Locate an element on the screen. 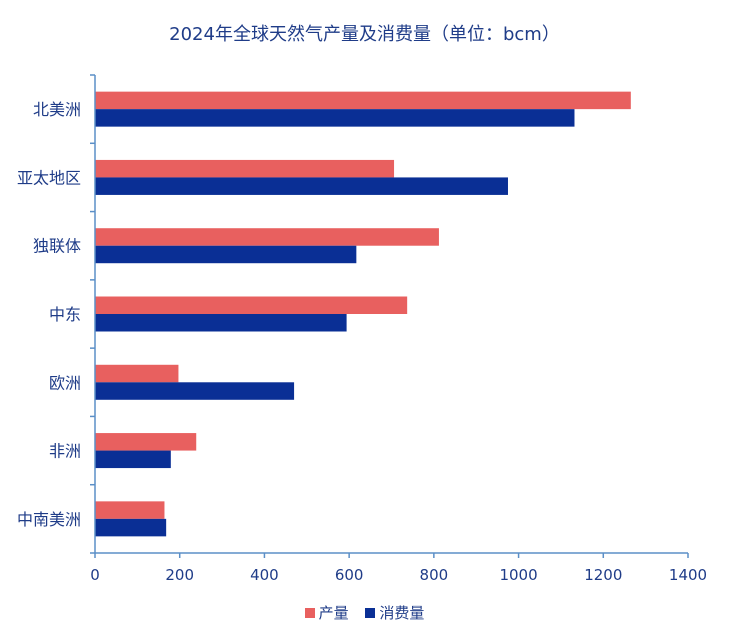 The height and width of the screenshot is (640, 729). category-label: 独联体 is located at coordinates (57, 246).